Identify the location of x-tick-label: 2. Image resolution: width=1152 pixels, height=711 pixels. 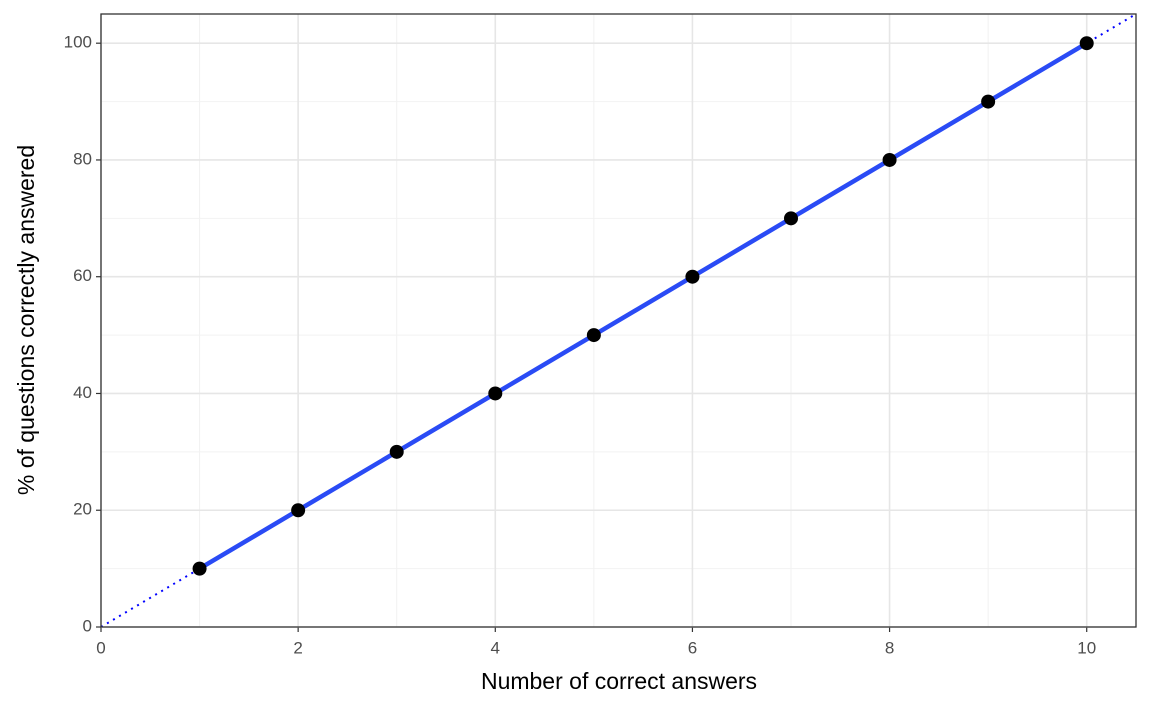
(297, 647).